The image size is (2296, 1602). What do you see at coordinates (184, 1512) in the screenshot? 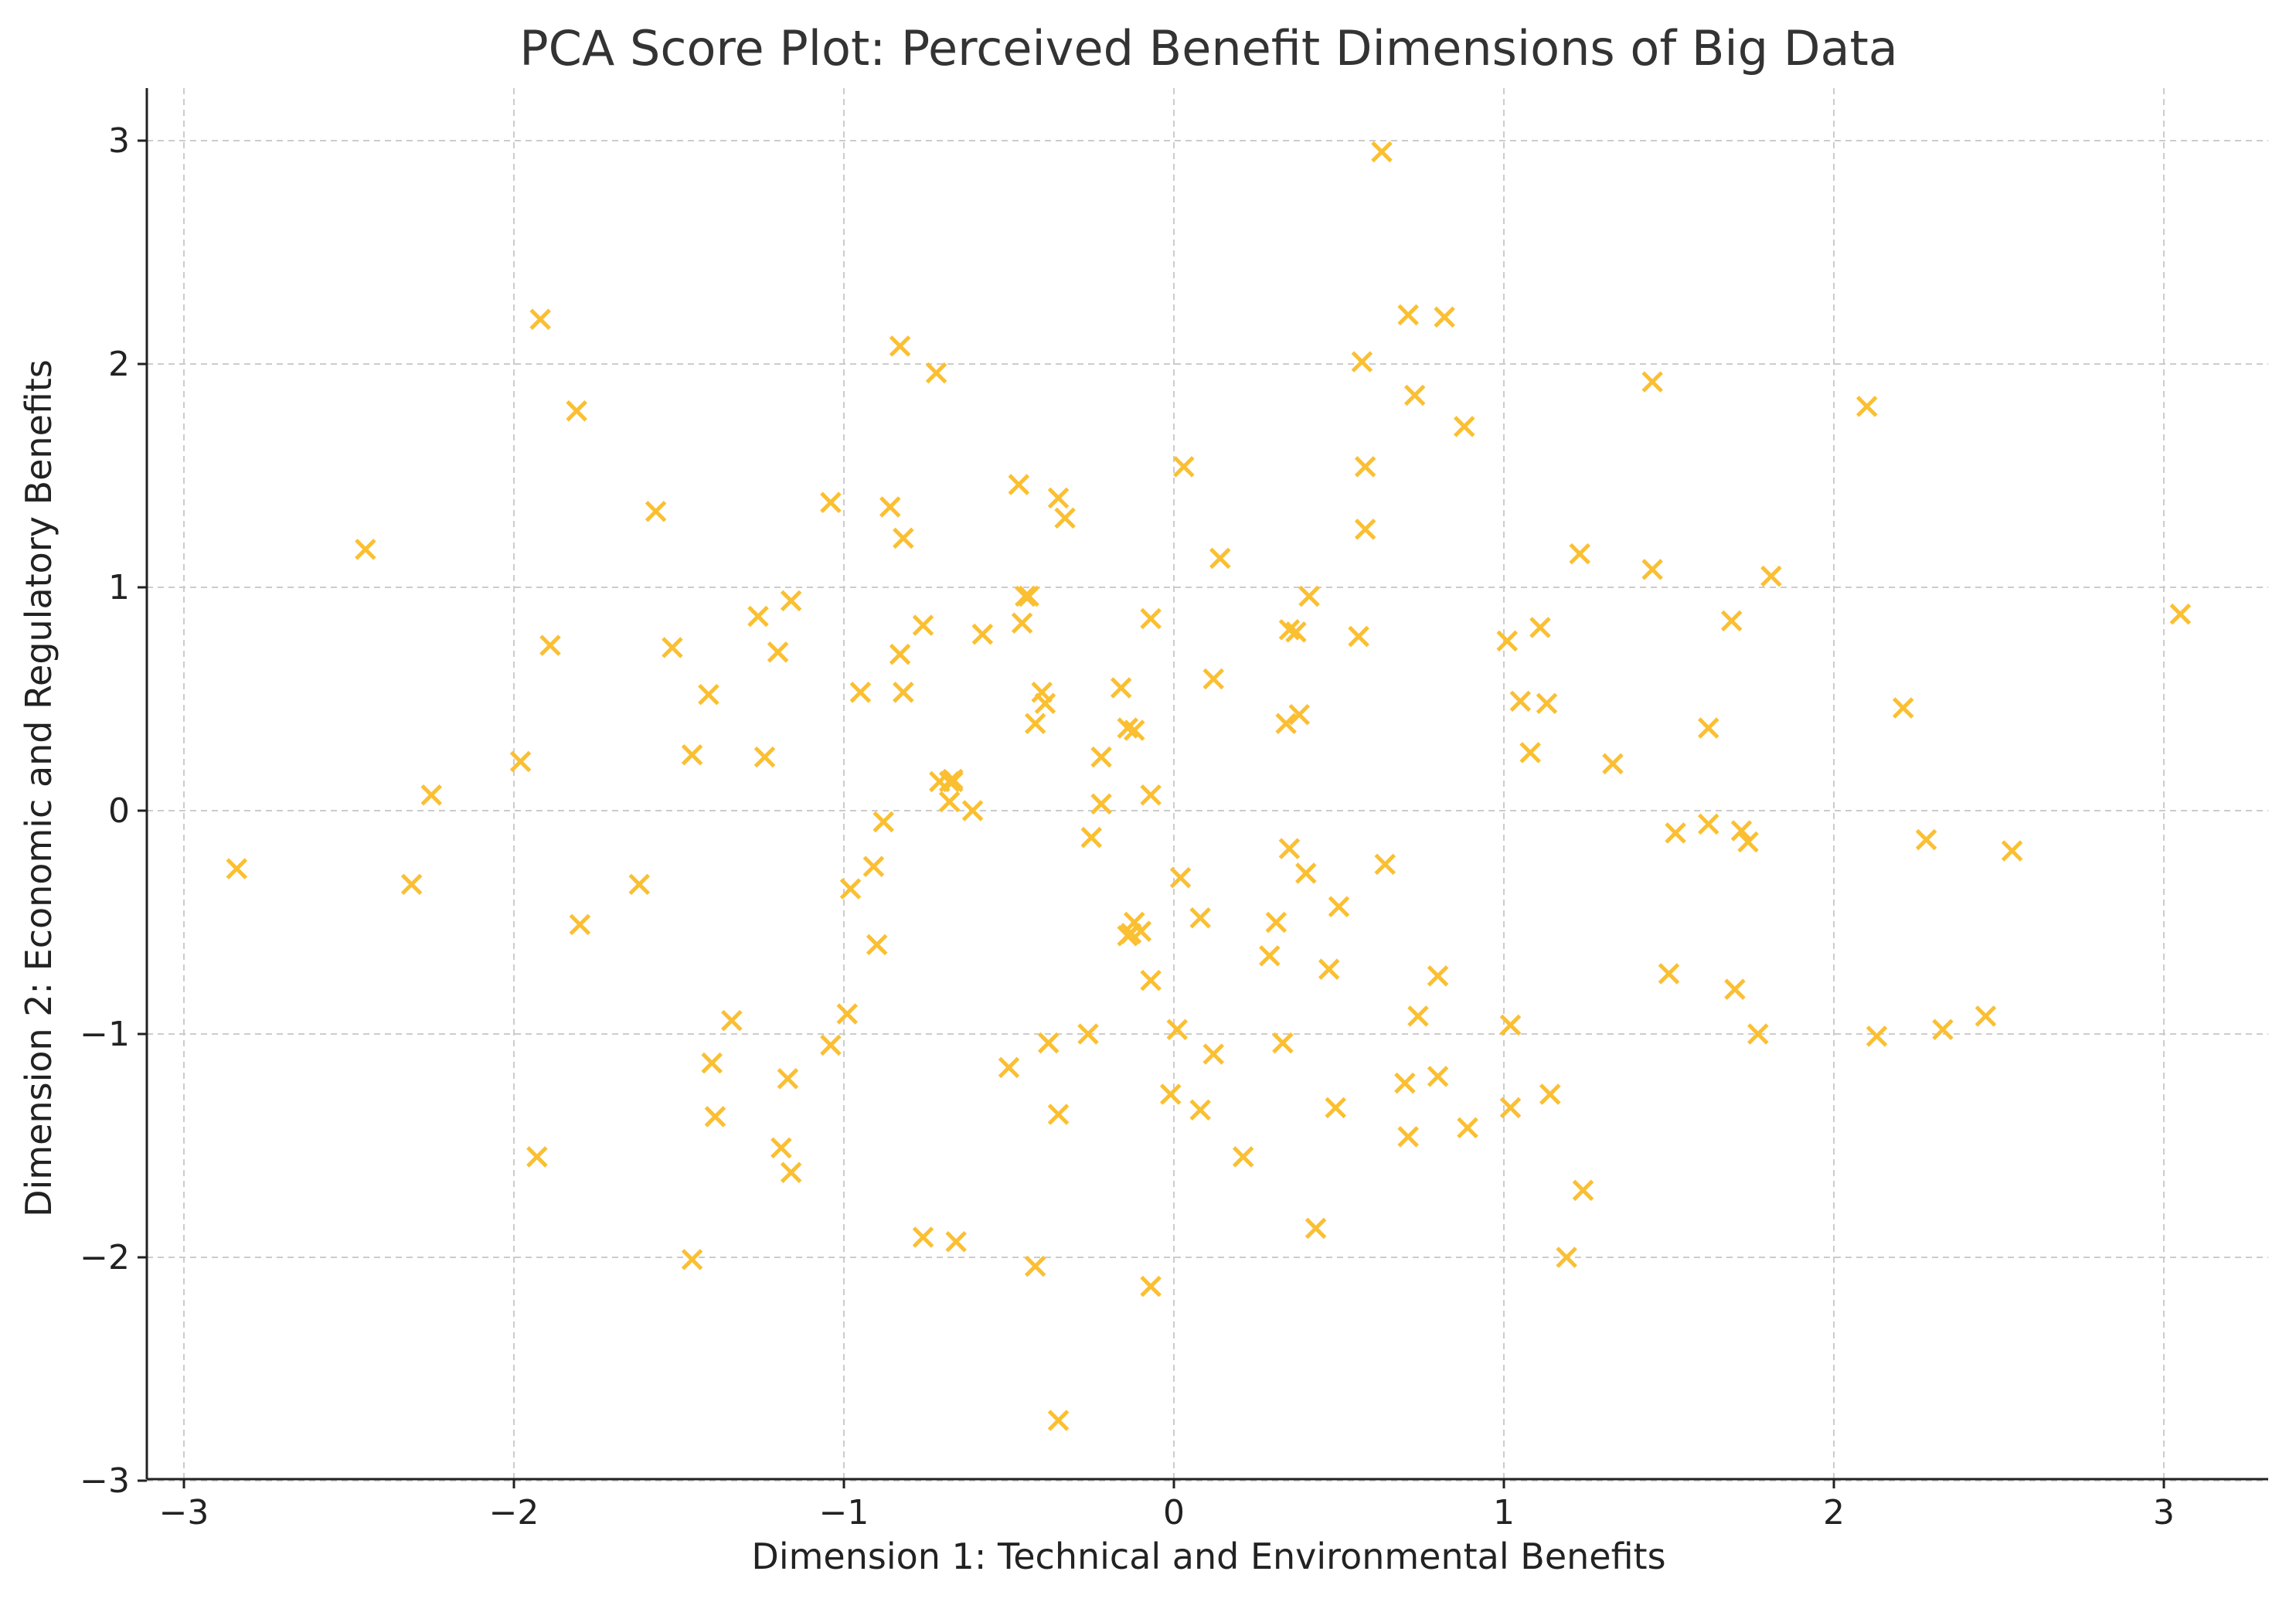
I see `x-tick-label: −3` at bounding box center [184, 1512].